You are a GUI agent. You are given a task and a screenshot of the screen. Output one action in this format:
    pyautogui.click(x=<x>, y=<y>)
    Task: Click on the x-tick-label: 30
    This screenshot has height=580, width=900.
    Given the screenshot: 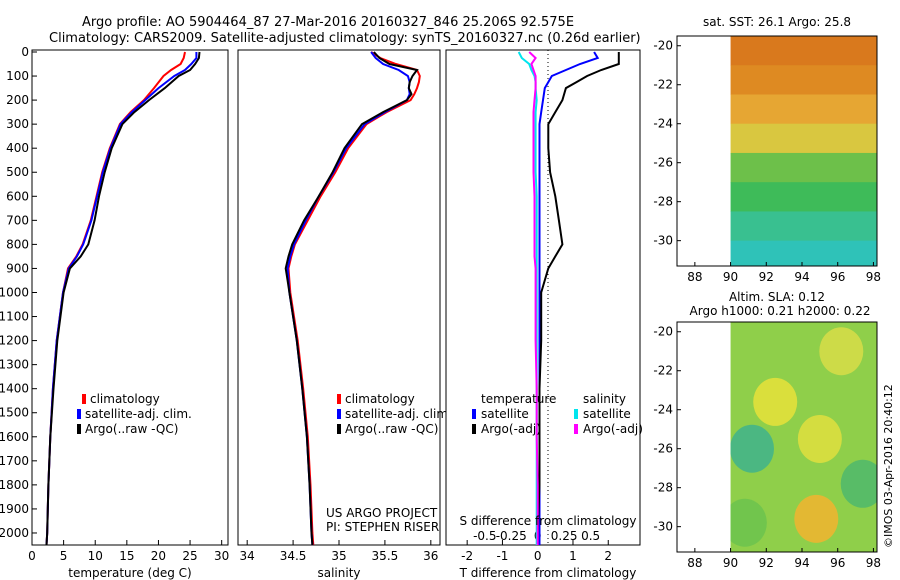 What is the action you would take?
    pyautogui.click(x=221, y=556)
    